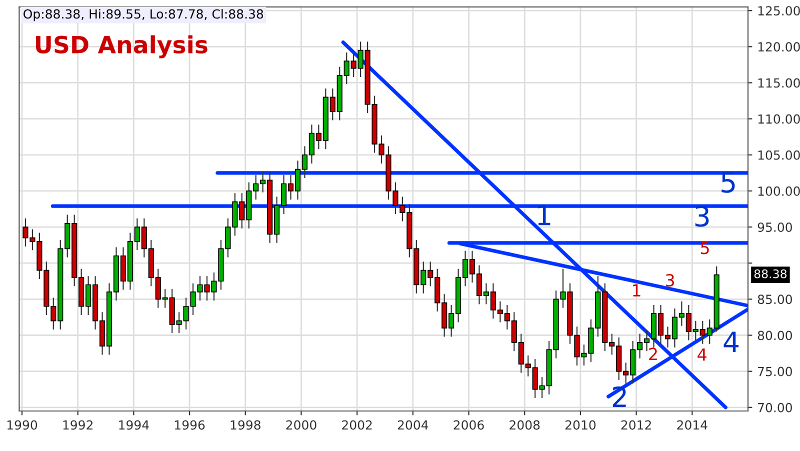  What do you see at coordinates (190, 425) in the screenshot?
I see `x-tick-label: 1996` at bounding box center [190, 425].